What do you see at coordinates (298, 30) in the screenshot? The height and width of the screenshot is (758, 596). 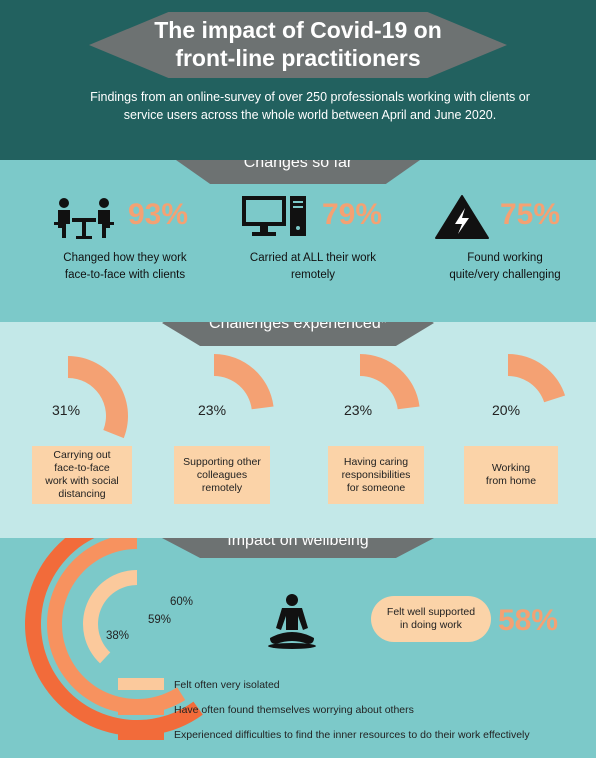 I see `title-line-1: The impact of Covid-19 on` at bounding box center [298, 30].